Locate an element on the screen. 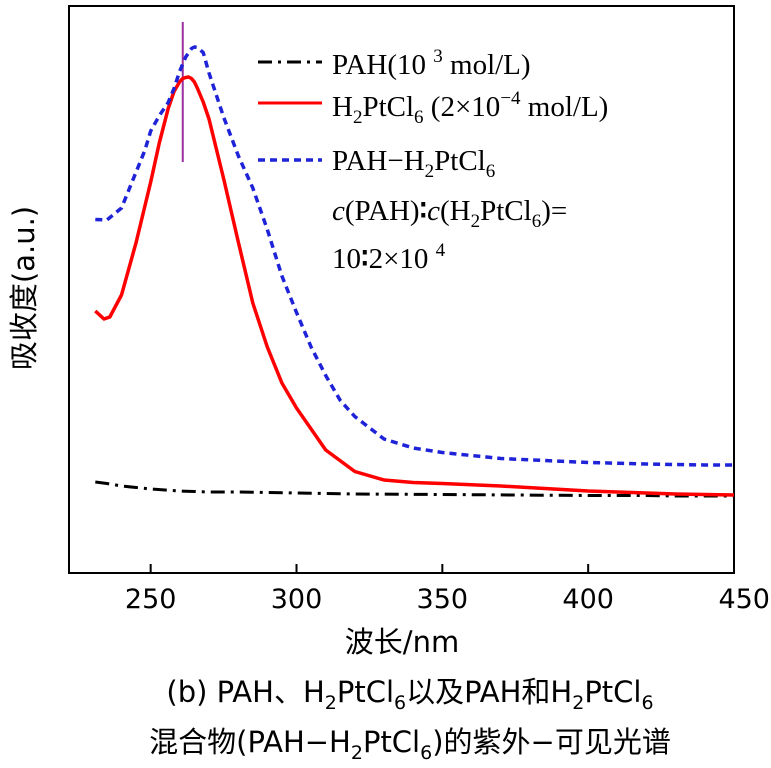 This screenshot has height=768, width=771. x-axis-ticks: 250 300 350 400 450 is located at coordinates (447, 589).